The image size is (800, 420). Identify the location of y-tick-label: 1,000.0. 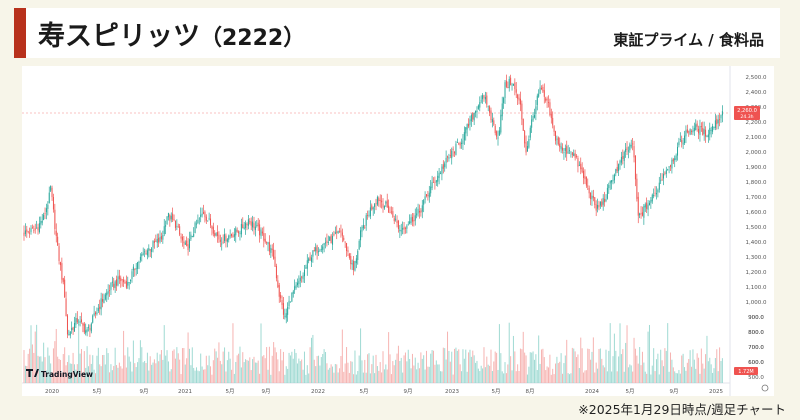
(756, 303).